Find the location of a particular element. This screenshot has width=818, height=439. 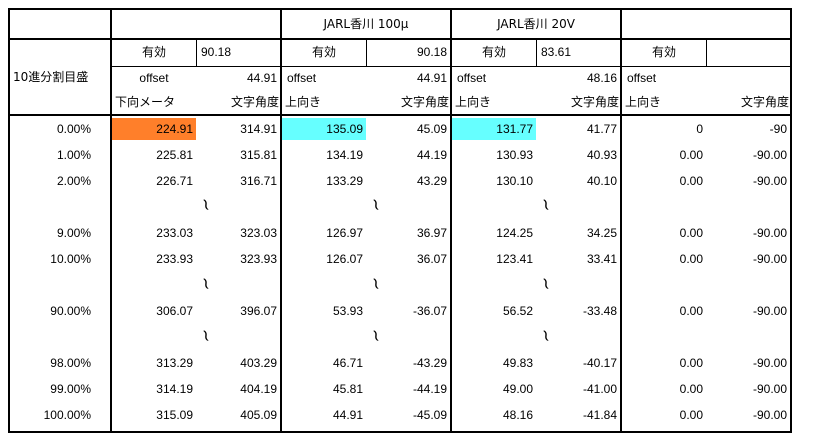

header-label-c: JARL香川 100μ is located at coordinates (366, 24).